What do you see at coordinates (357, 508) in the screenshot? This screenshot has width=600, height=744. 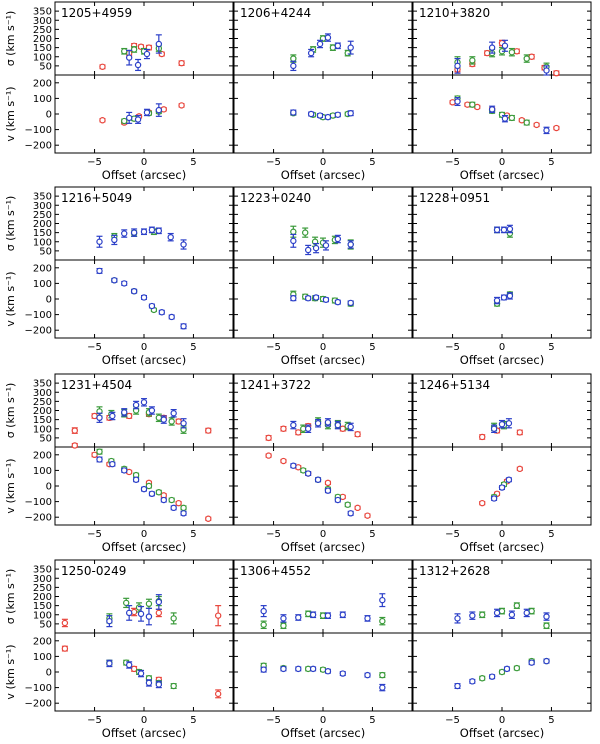 I see `v-point-red` at bounding box center [357, 508].